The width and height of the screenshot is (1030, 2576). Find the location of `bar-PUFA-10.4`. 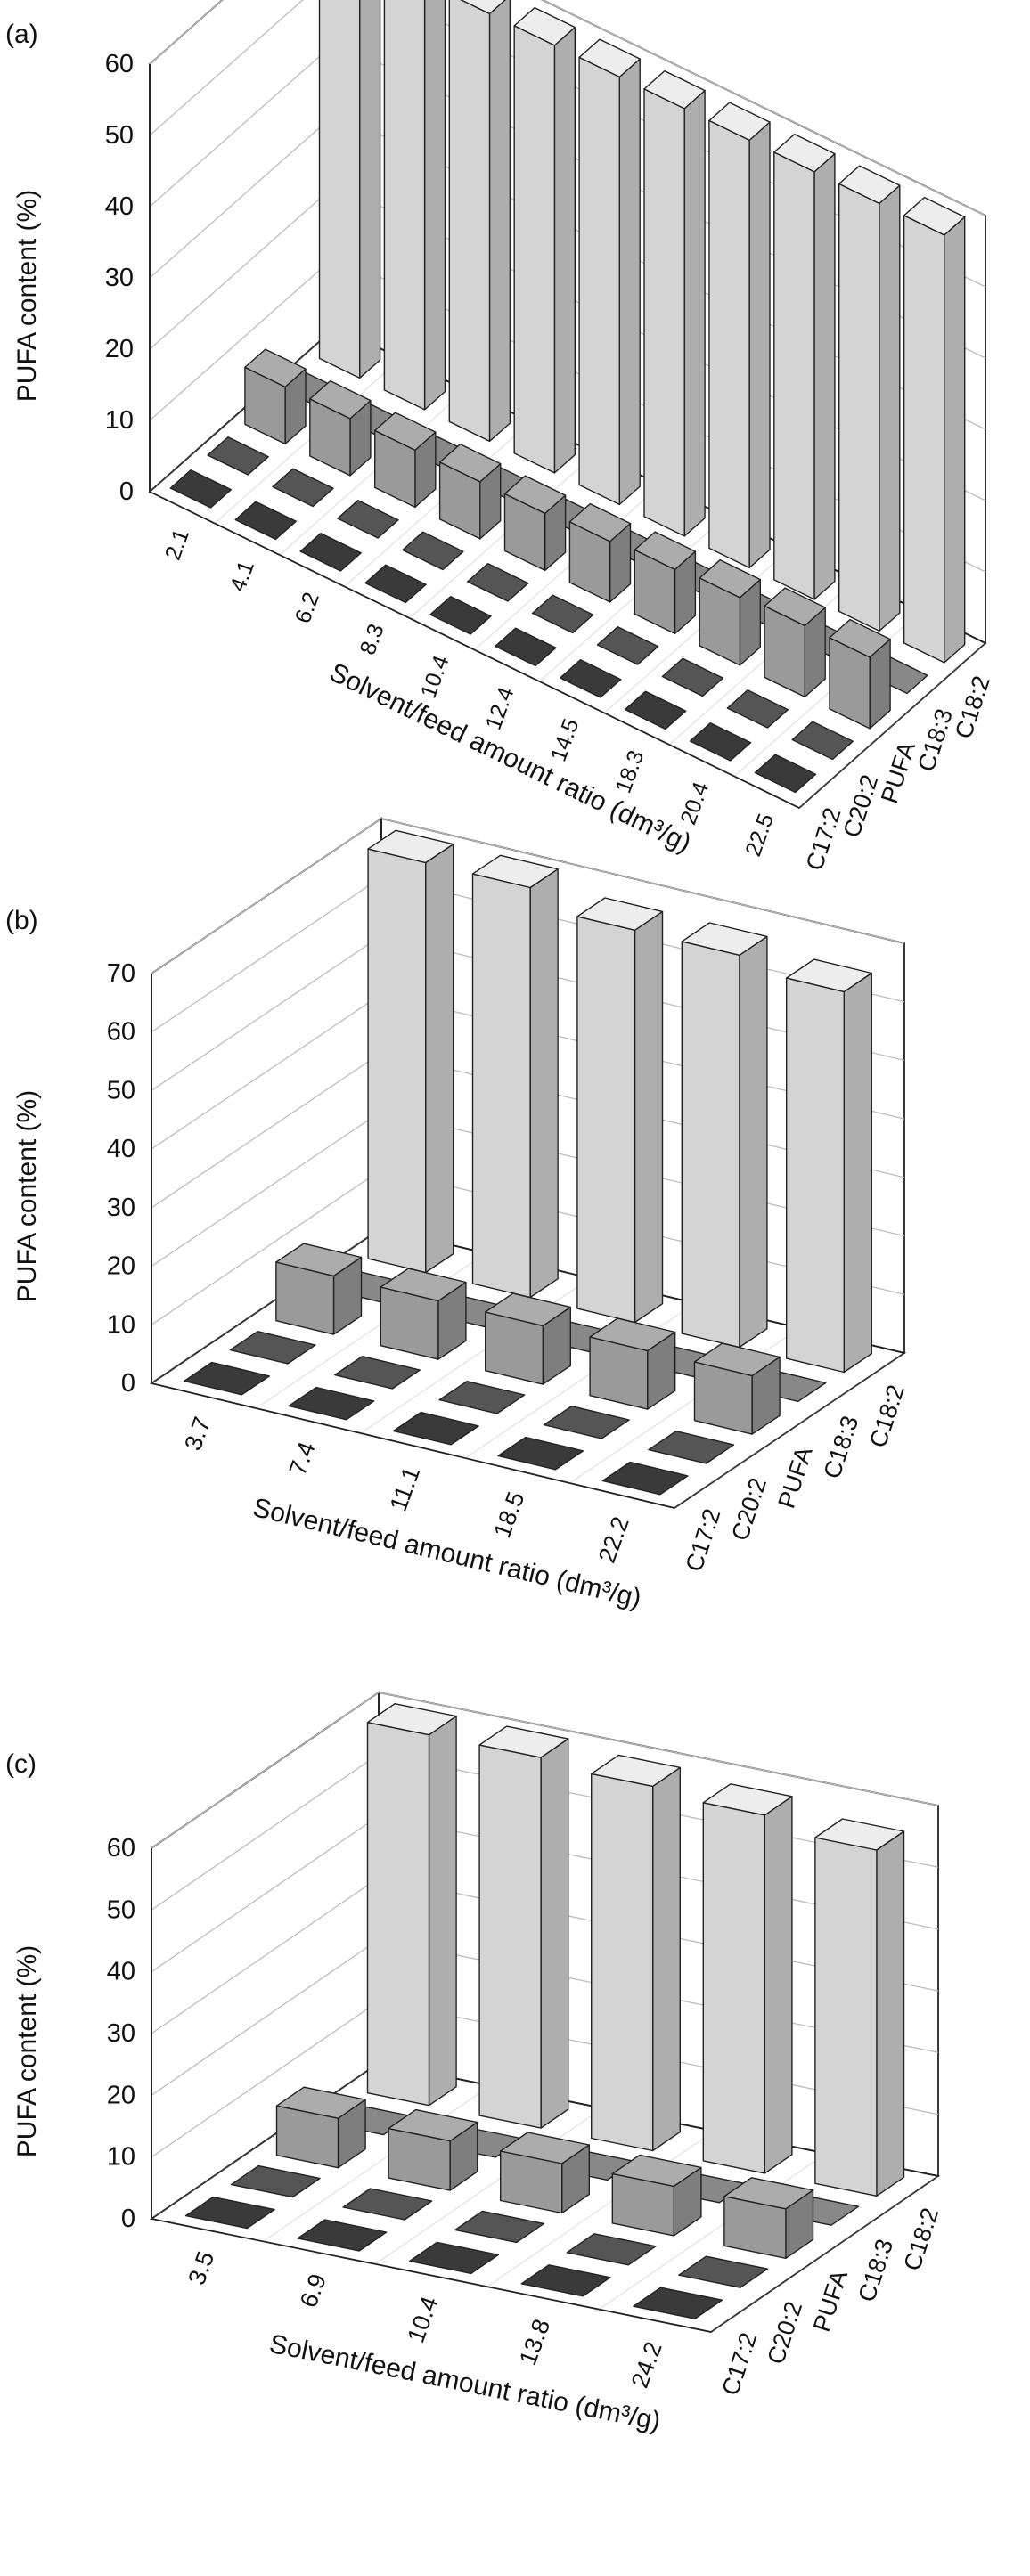

bar-PUFA-10.4 is located at coordinates (545, 2173).